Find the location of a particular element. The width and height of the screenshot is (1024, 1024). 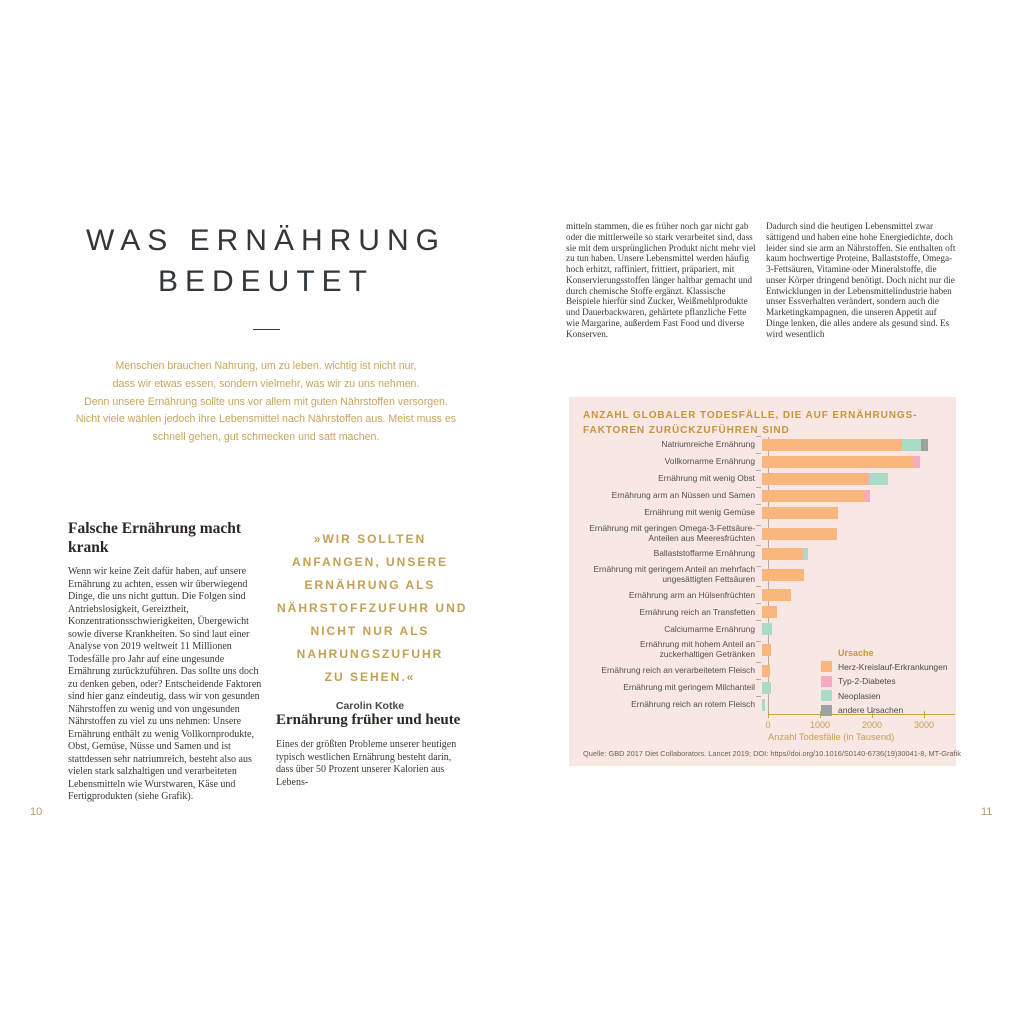

chart-row-label: Ernährung reich an Transfetten is located at coordinates (665, 612).